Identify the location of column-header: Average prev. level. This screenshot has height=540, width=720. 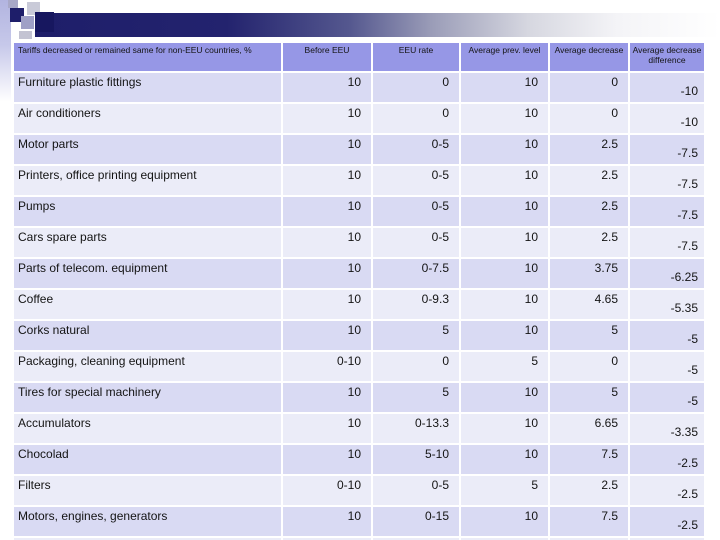
(504, 57).